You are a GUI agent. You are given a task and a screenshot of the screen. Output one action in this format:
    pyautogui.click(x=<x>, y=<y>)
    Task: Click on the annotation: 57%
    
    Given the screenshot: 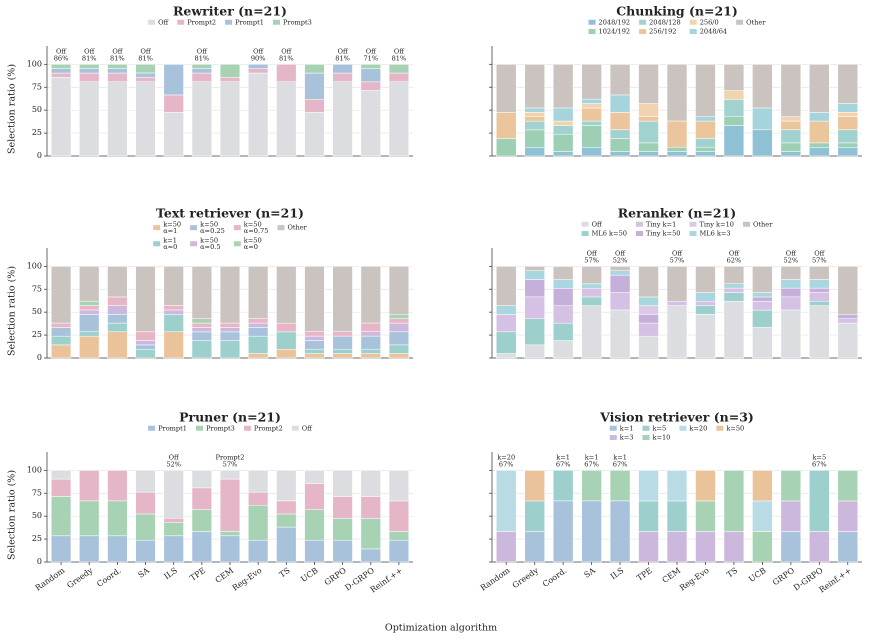 What is the action you would take?
    pyautogui.click(x=230, y=464)
    